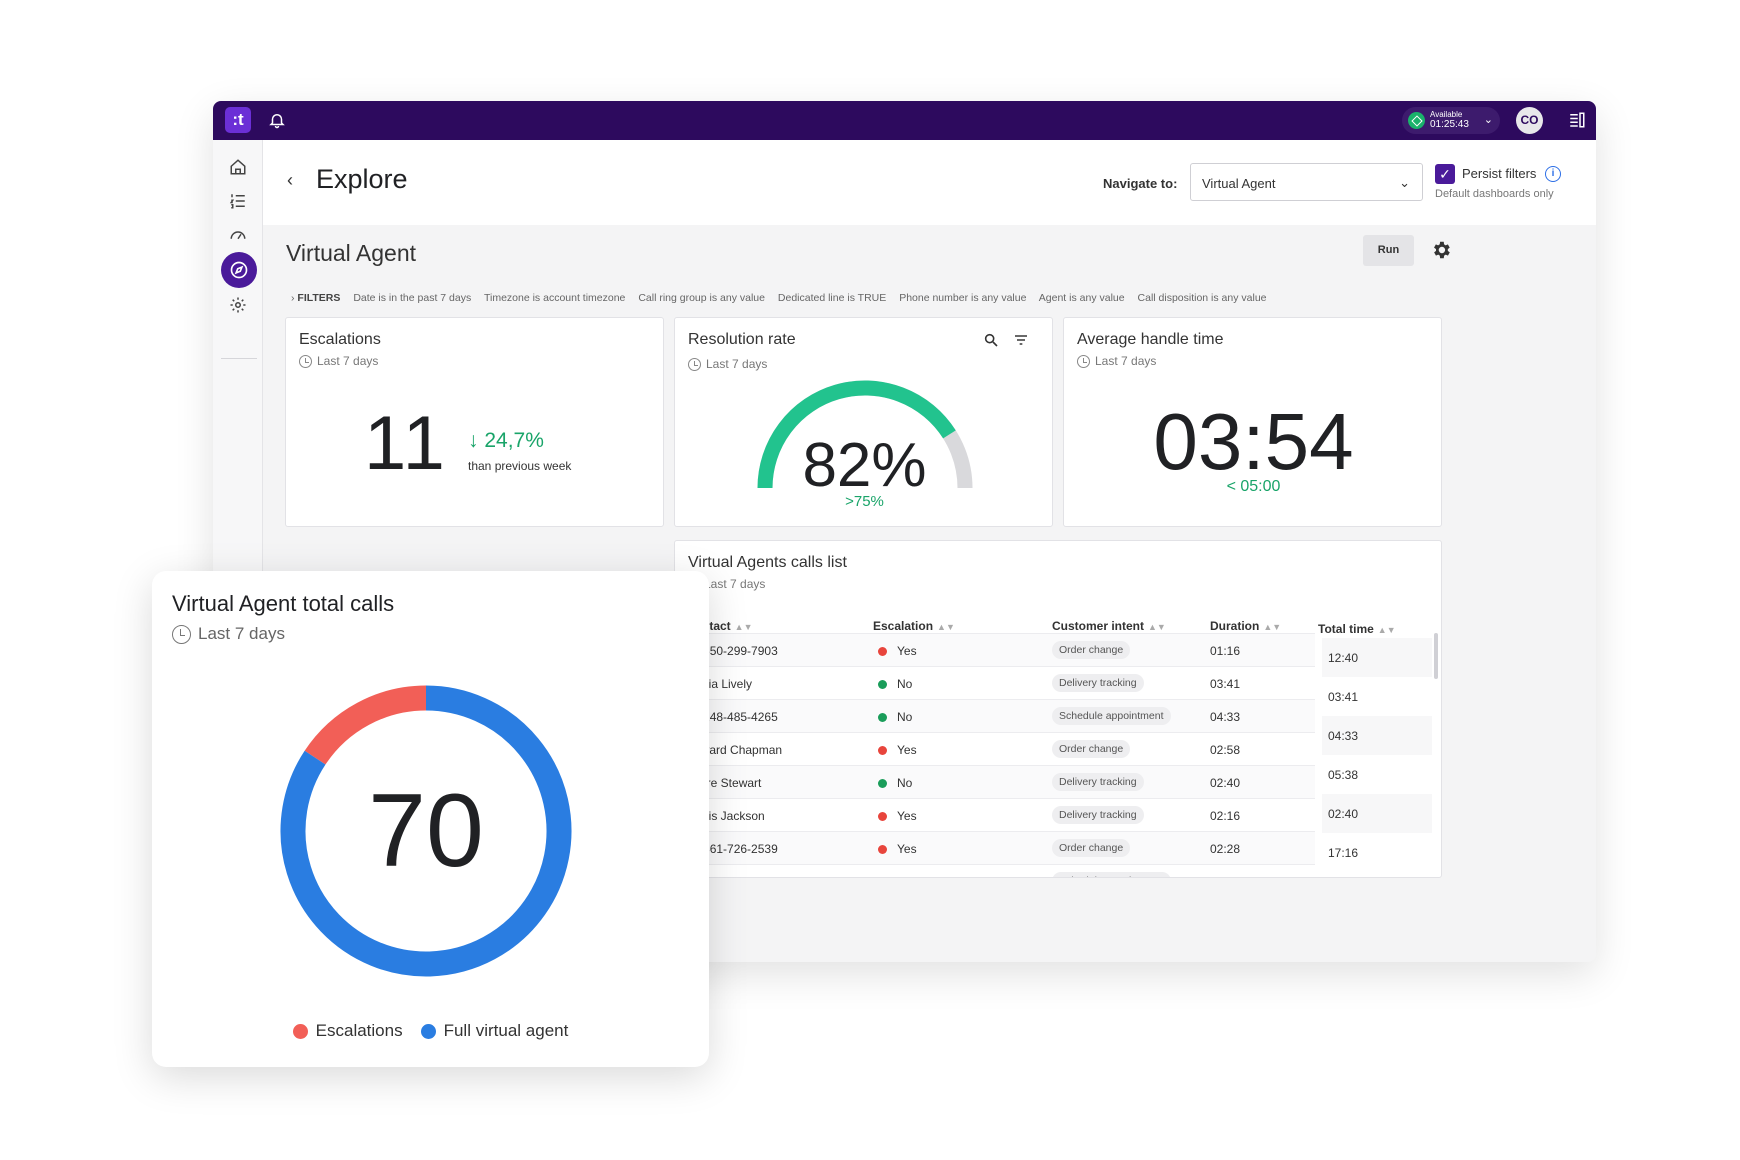 This screenshot has height=1160, width=1740. I want to click on resolution-card: Resolution rate Last 7 days 82% >75%, so click(863, 422).